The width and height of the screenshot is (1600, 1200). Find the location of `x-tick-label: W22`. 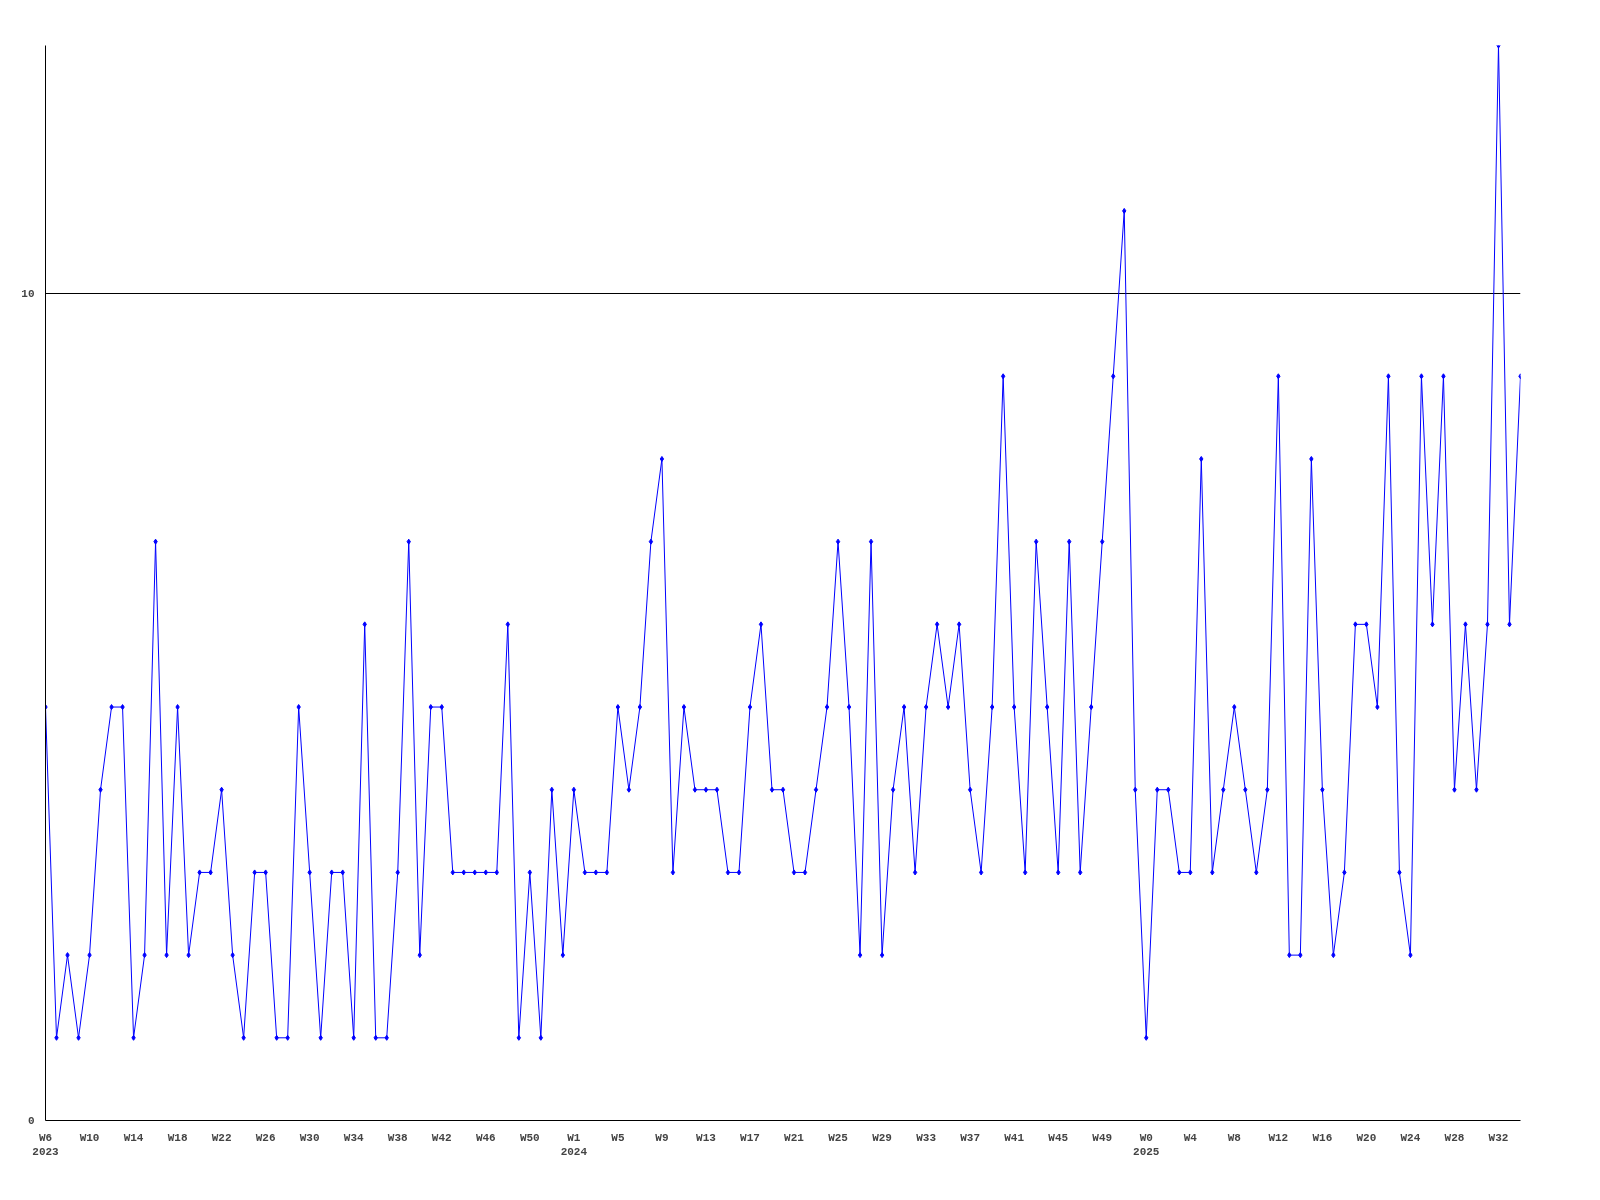

x-tick-label: W22 is located at coordinates (221, 1137).